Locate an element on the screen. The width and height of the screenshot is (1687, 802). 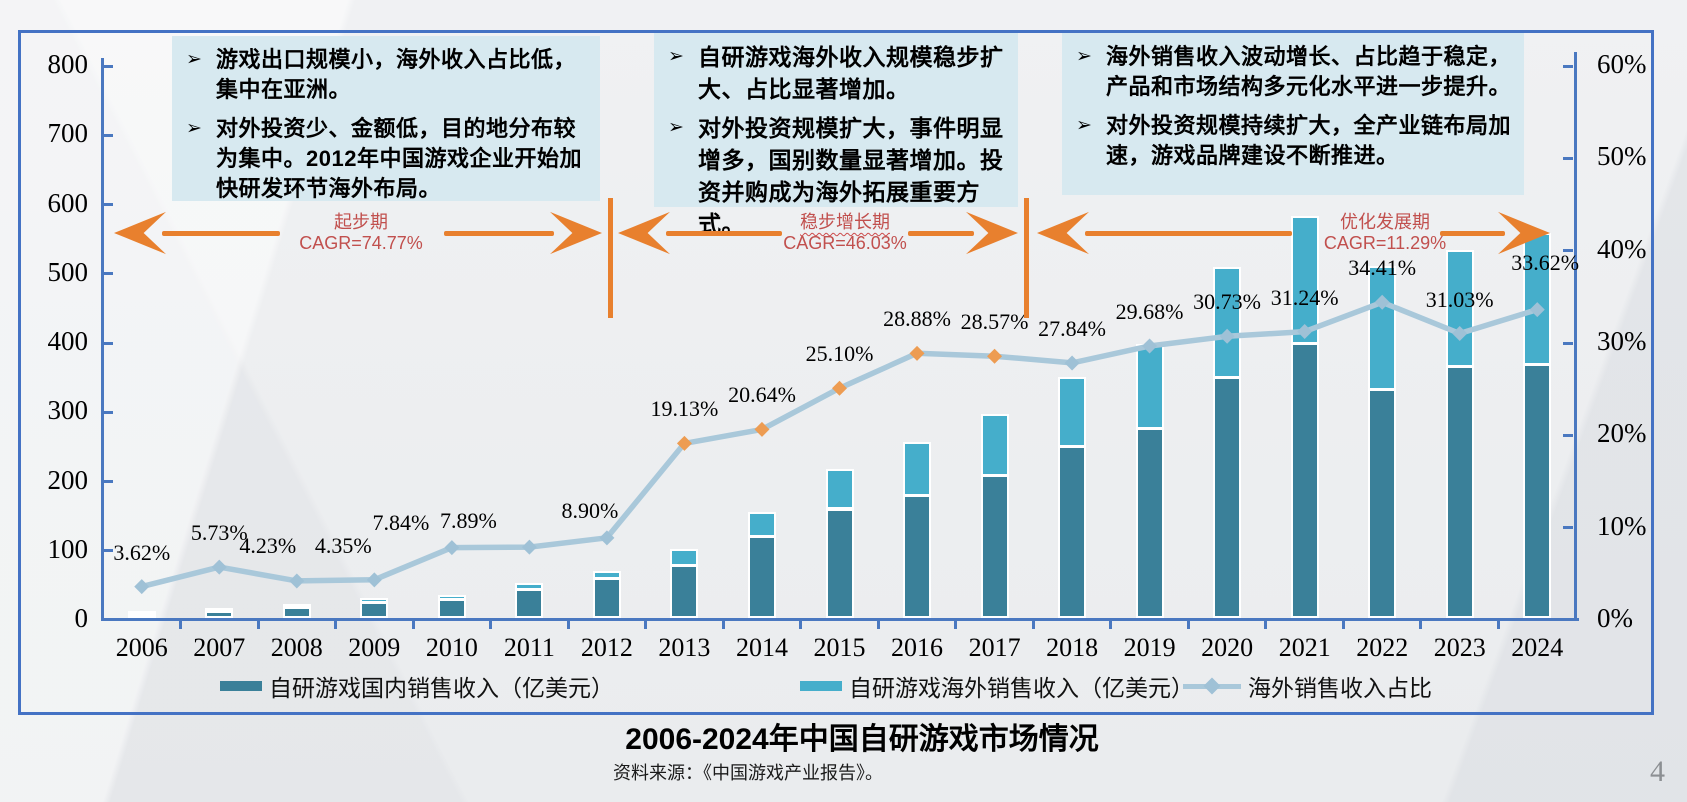
year-label: 2011 is located at coordinates (529, 647).